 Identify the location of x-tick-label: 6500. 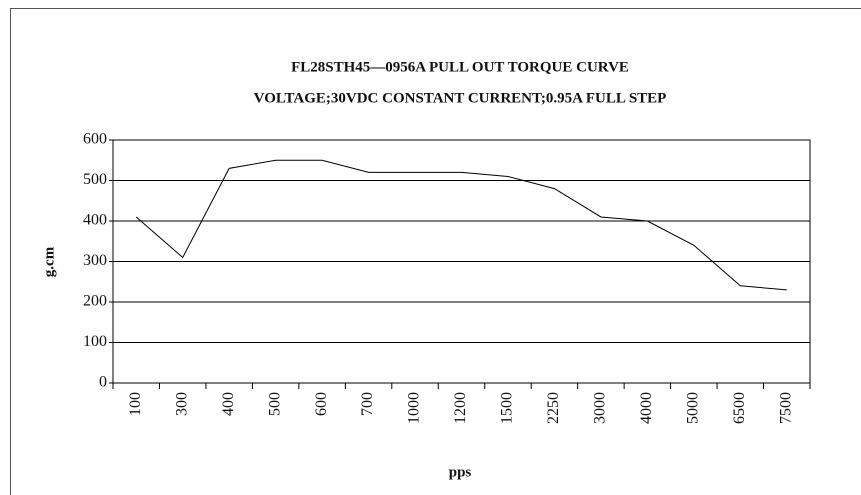
(739, 408).